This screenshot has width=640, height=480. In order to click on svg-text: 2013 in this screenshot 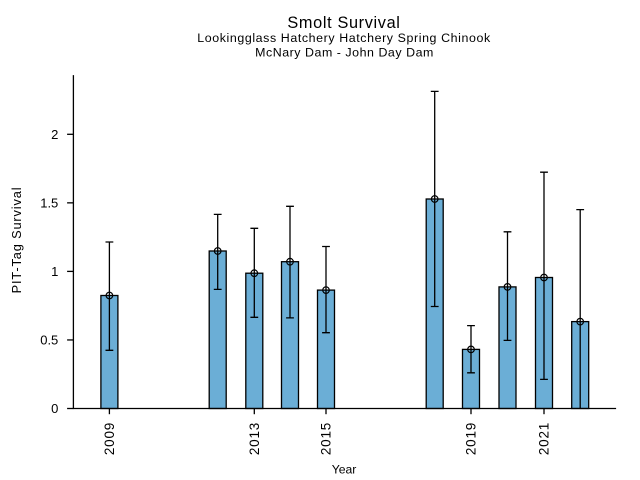, I will do `click(254, 438)`.